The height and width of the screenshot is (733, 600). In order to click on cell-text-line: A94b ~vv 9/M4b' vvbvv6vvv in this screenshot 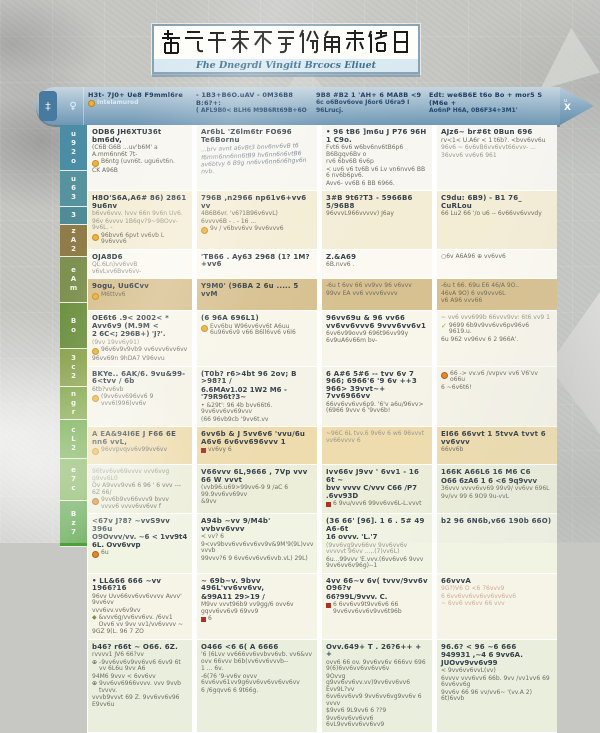, I will do `click(236, 525)`.